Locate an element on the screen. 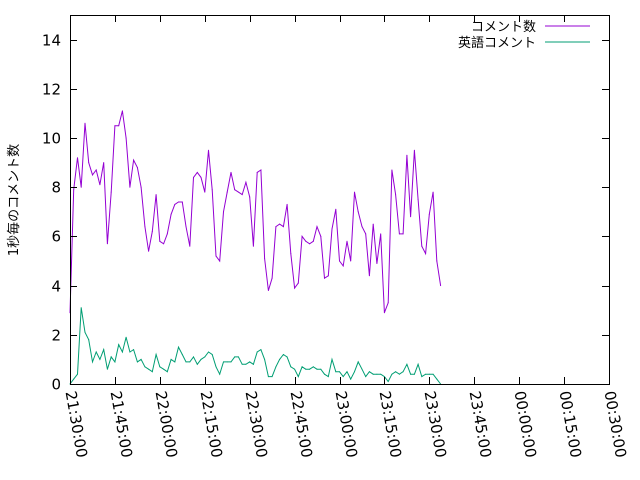 This screenshot has height=480, width=640. y-tick-label: 8 is located at coordinates (56, 188).